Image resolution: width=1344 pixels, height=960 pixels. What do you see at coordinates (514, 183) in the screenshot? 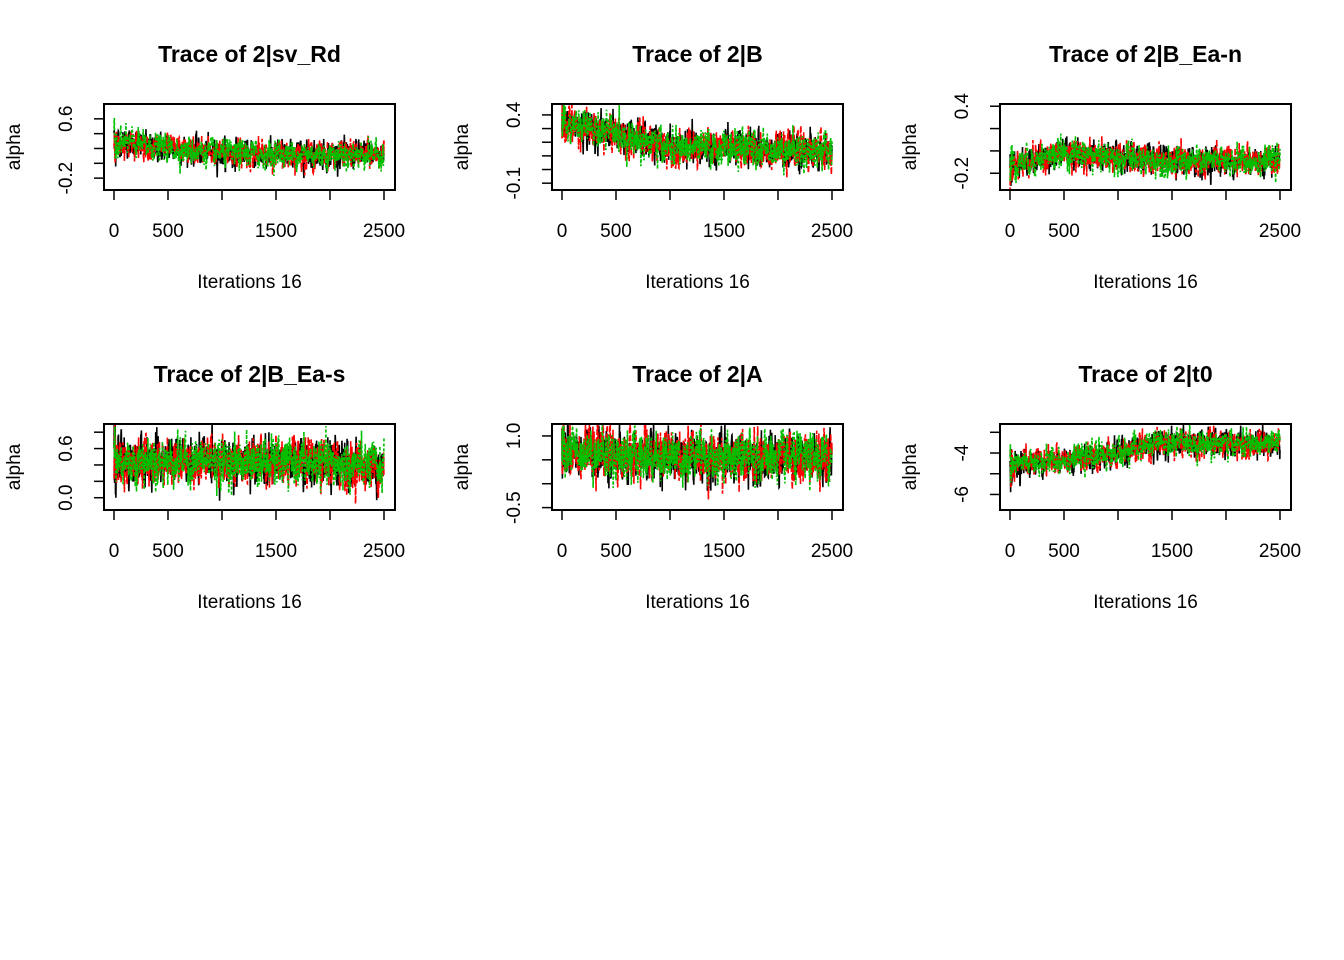
I see `y-tick-label: -0.1` at bounding box center [514, 183].